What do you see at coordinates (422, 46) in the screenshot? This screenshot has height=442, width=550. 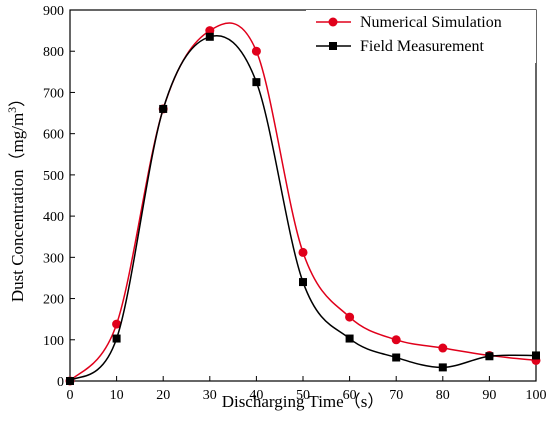 I see `legend-label-field-measurement: Field Measurement` at bounding box center [422, 46].